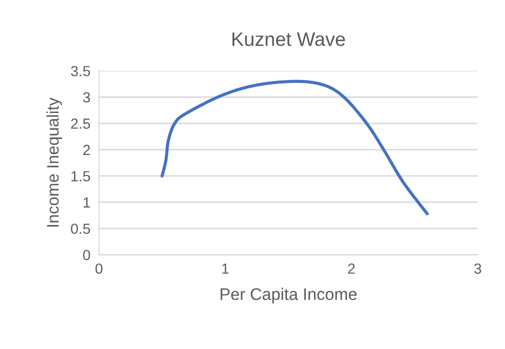  I want to click on y-tick-label: 3, so click(86, 97).